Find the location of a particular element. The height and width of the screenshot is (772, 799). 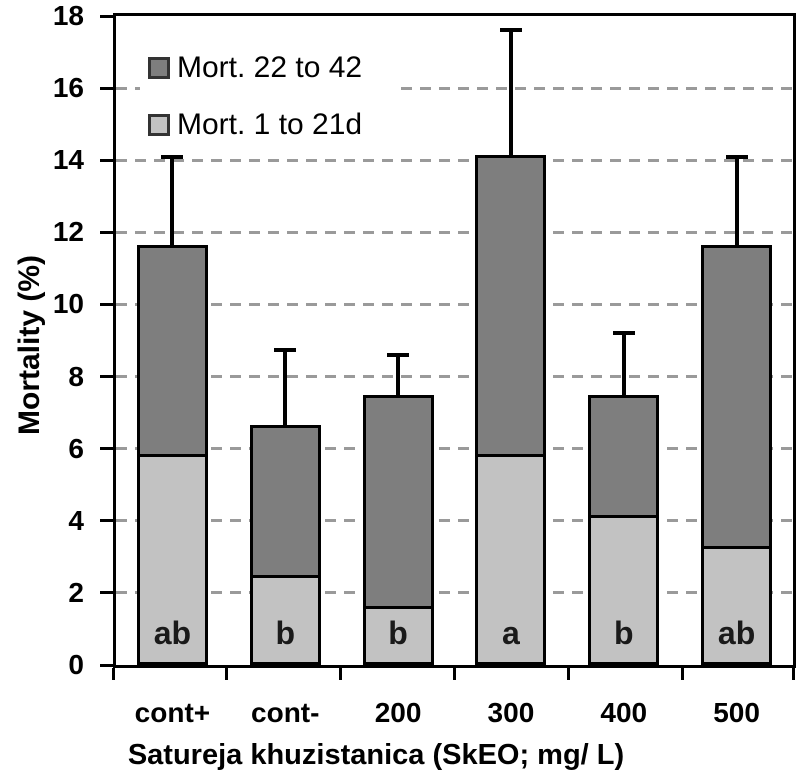

y-tick-label-6: 6 is located at coordinates (76, 448).